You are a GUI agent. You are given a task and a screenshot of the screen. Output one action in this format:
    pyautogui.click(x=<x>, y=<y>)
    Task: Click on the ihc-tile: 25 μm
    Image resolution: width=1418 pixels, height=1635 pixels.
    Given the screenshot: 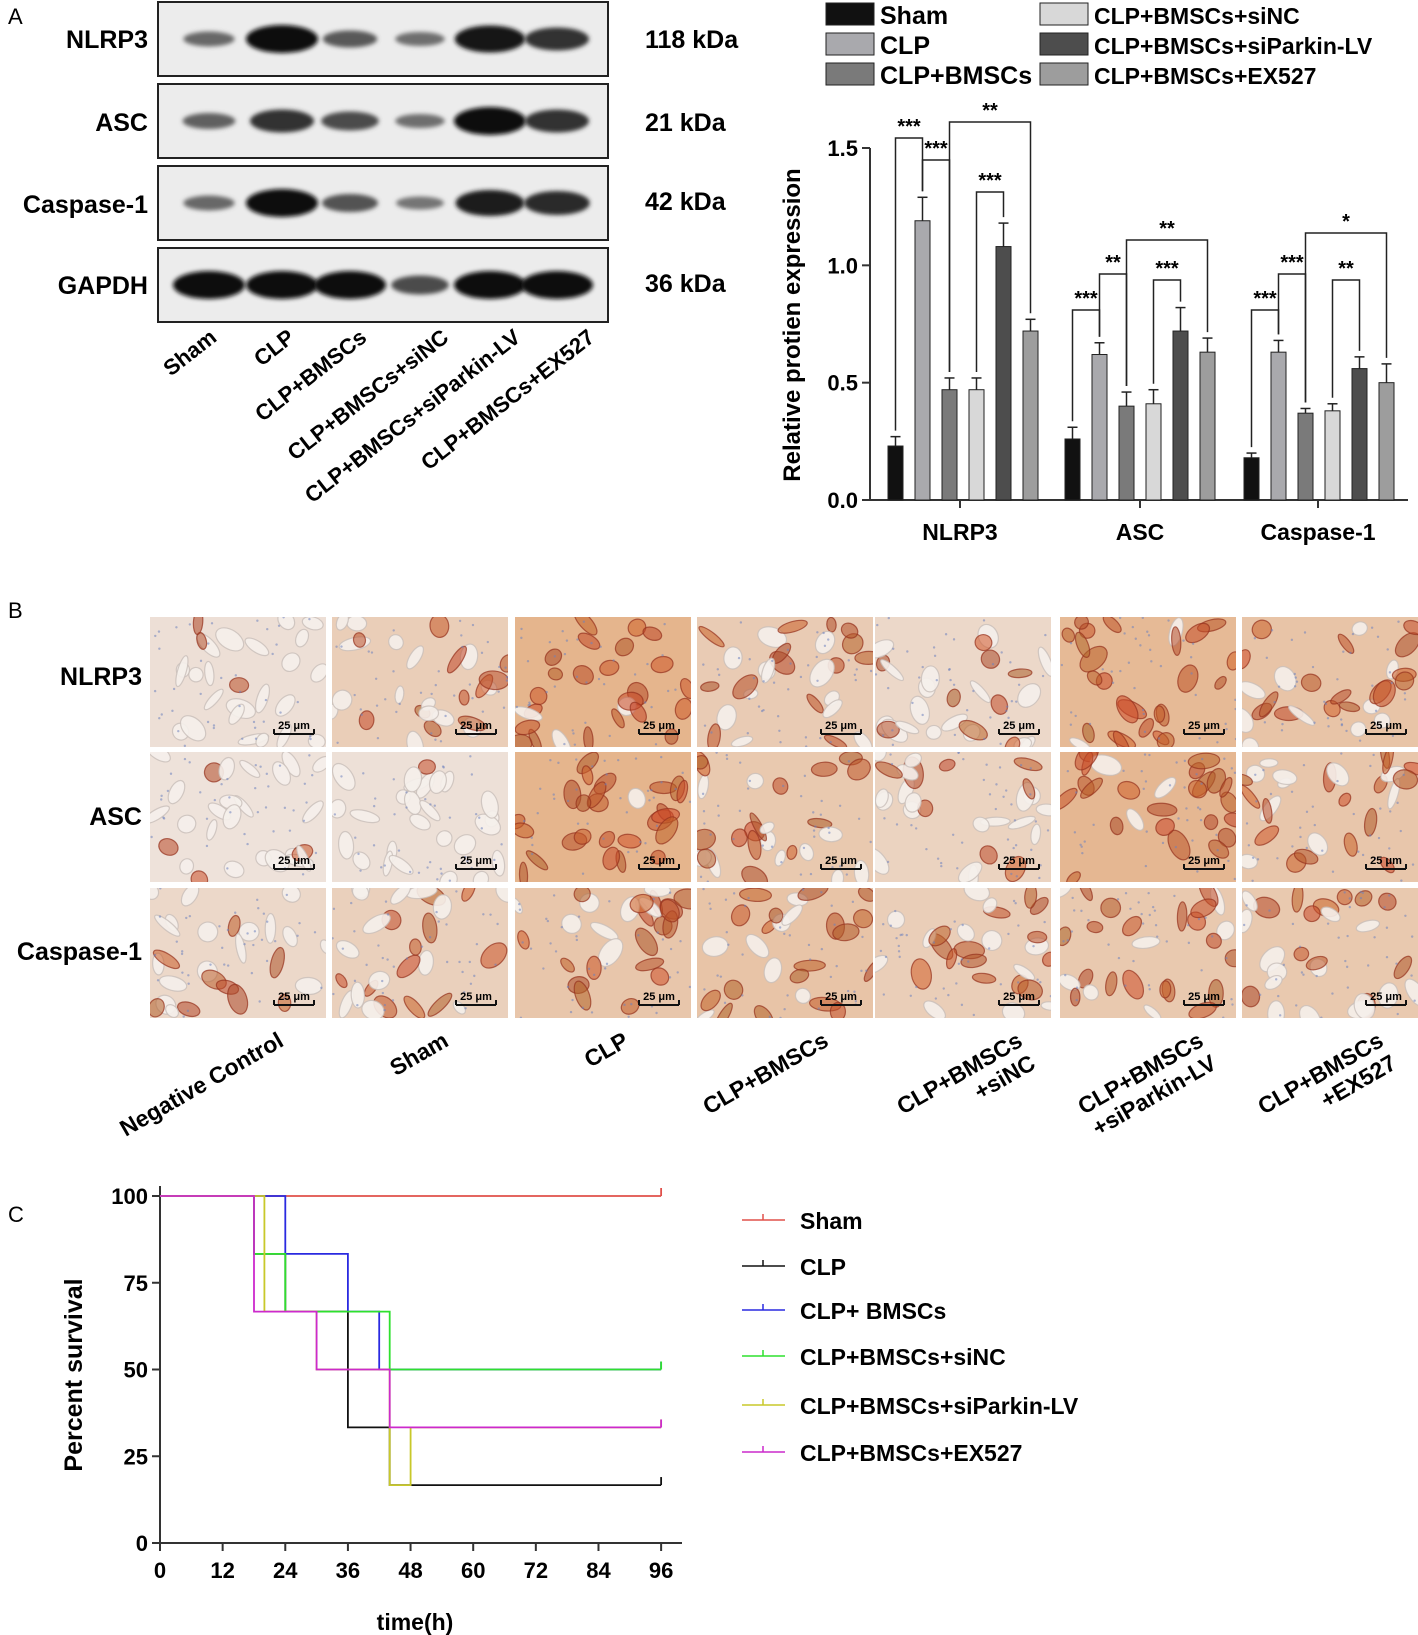 What is the action you would take?
    pyautogui.click(x=603, y=682)
    